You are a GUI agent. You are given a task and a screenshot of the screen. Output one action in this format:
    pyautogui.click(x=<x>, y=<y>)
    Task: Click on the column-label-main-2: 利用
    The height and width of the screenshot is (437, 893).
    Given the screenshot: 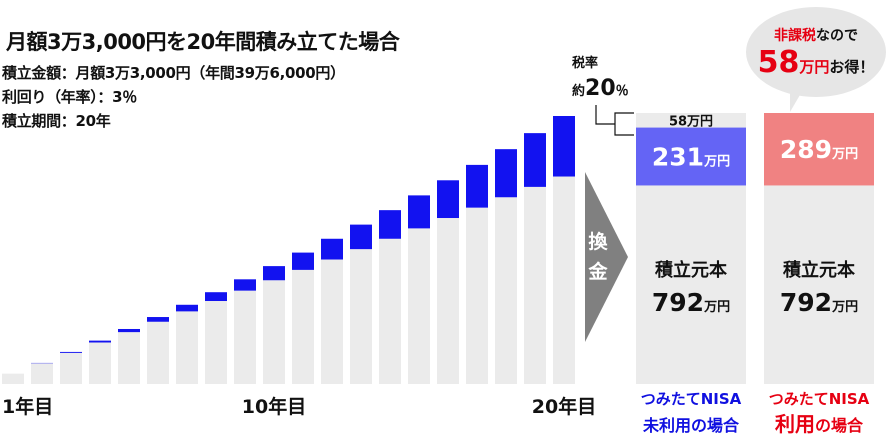 What is the action you would take?
    pyautogui.click(x=795, y=424)
    